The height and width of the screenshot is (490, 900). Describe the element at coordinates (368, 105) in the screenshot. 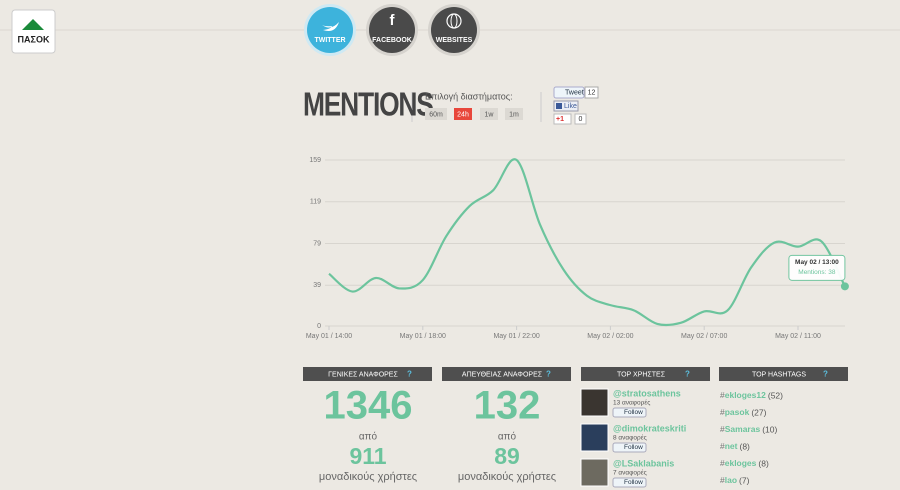

I see `page-title: MENTIONS` at that location.